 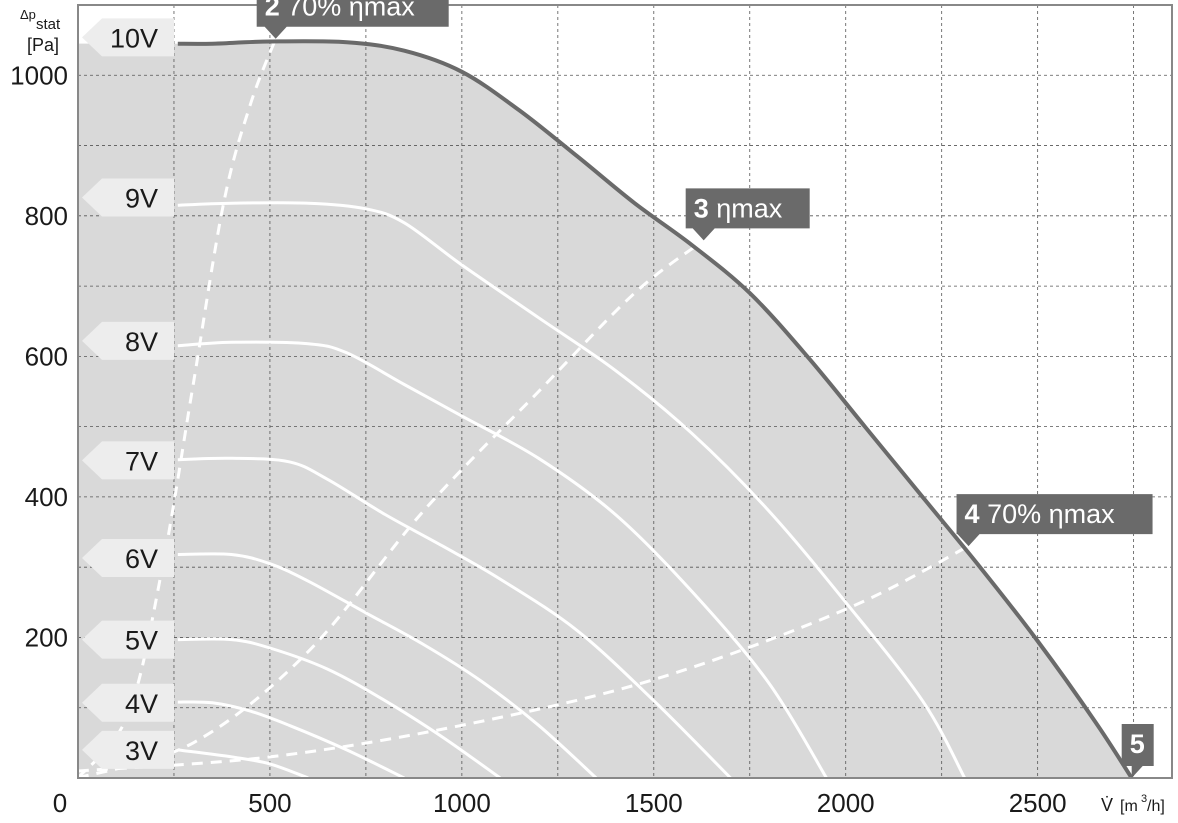 I want to click on y-tick-1000: 1000, so click(x=39, y=75).